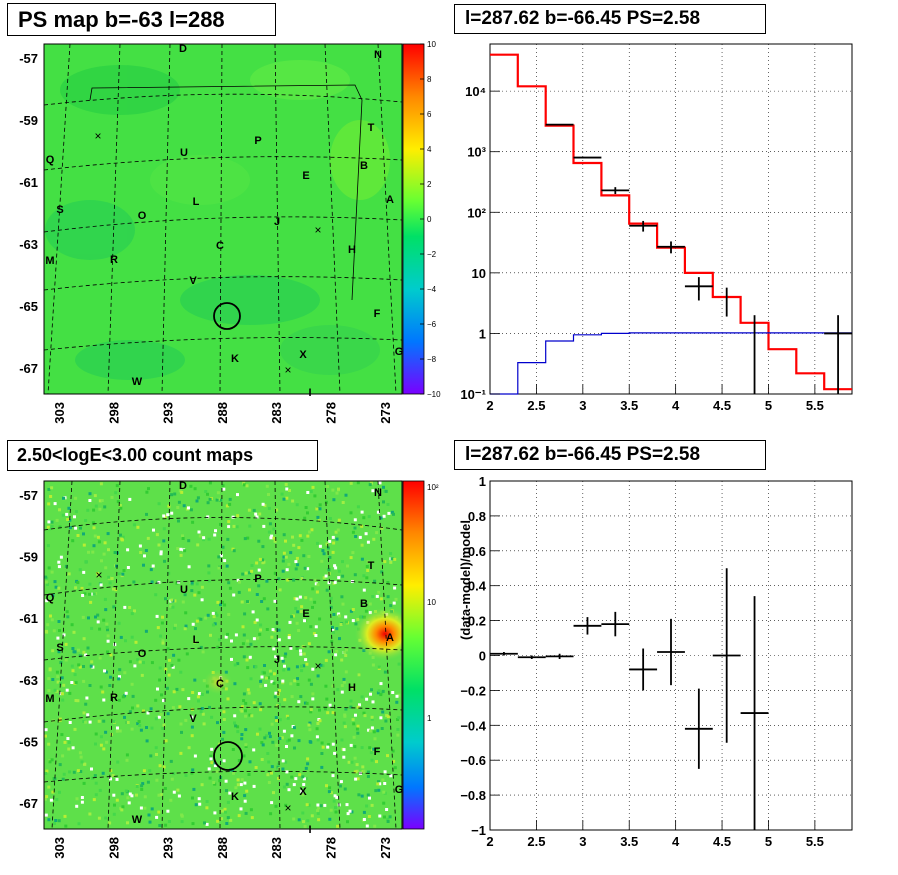  I want to click on spectrum-blue-histogram, so click(671, 363).